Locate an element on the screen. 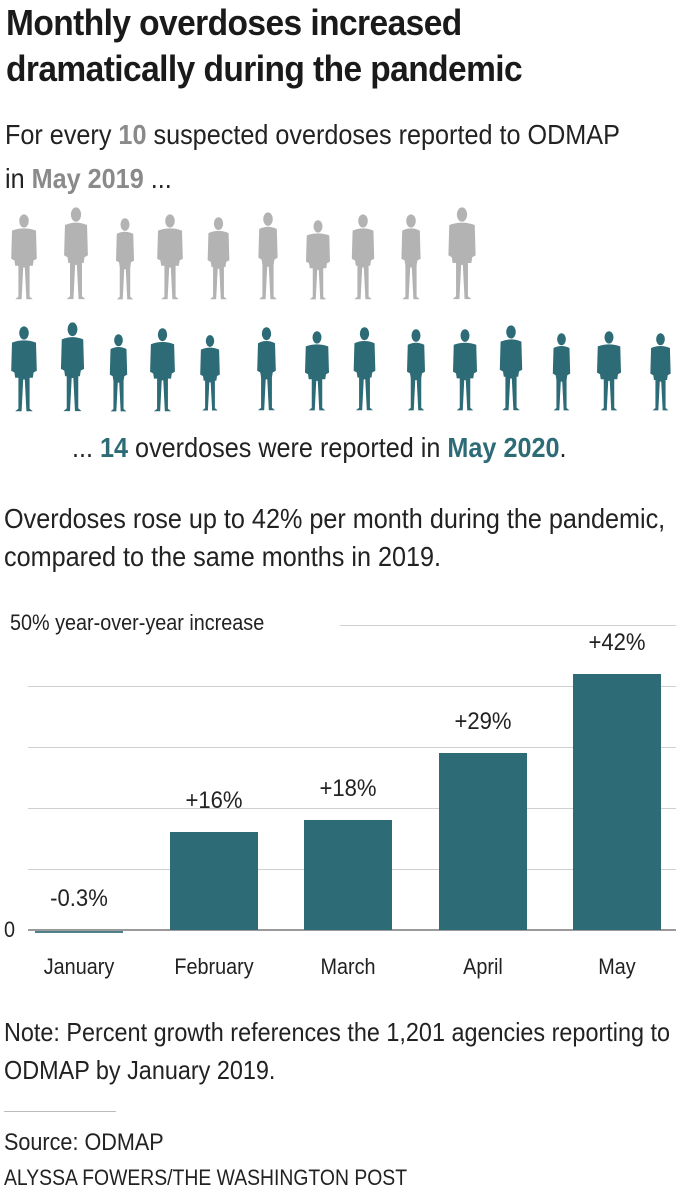 The height and width of the screenshot is (1200, 684). intro-mid: suspected overdoses reported to ODMAP in is located at coordinates (312, 156).